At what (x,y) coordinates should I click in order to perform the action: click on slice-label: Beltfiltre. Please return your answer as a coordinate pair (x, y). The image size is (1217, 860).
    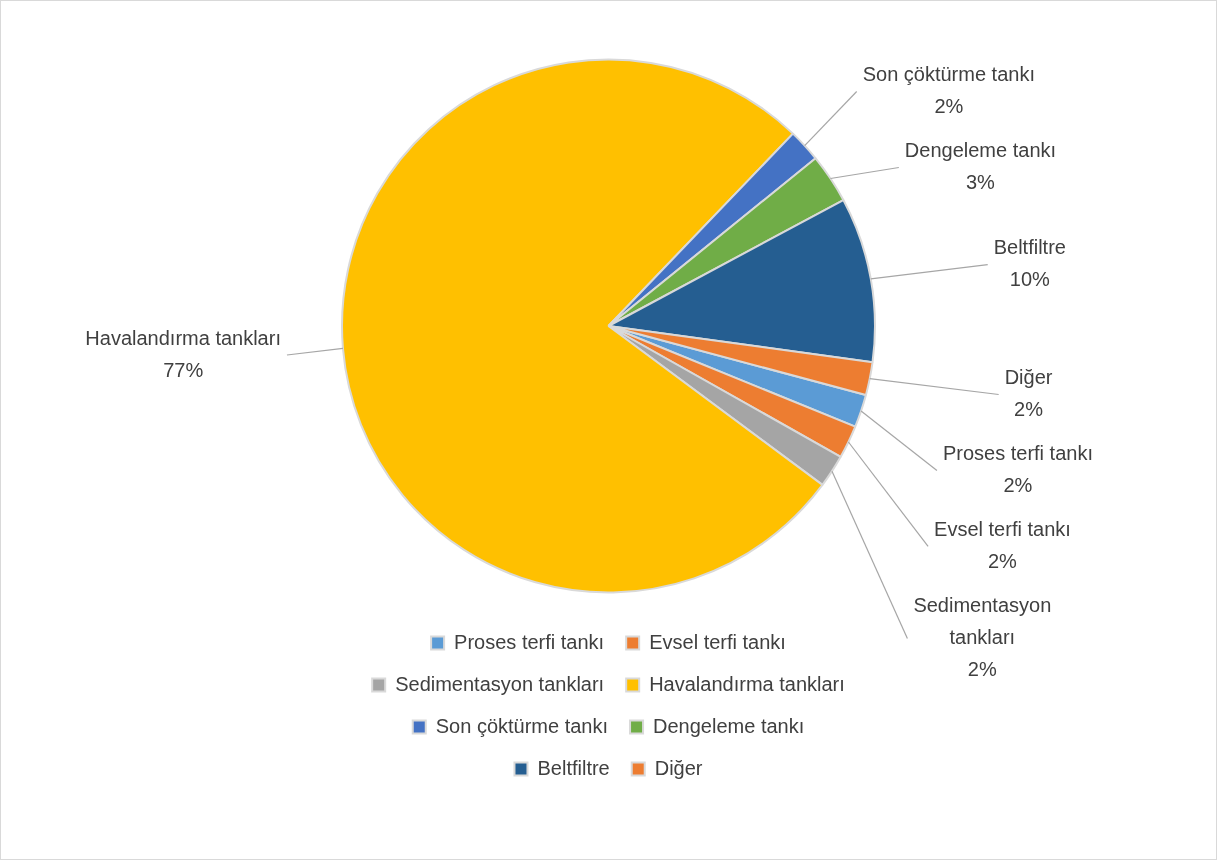
    Looking at the image, I should click on (1029, 247).